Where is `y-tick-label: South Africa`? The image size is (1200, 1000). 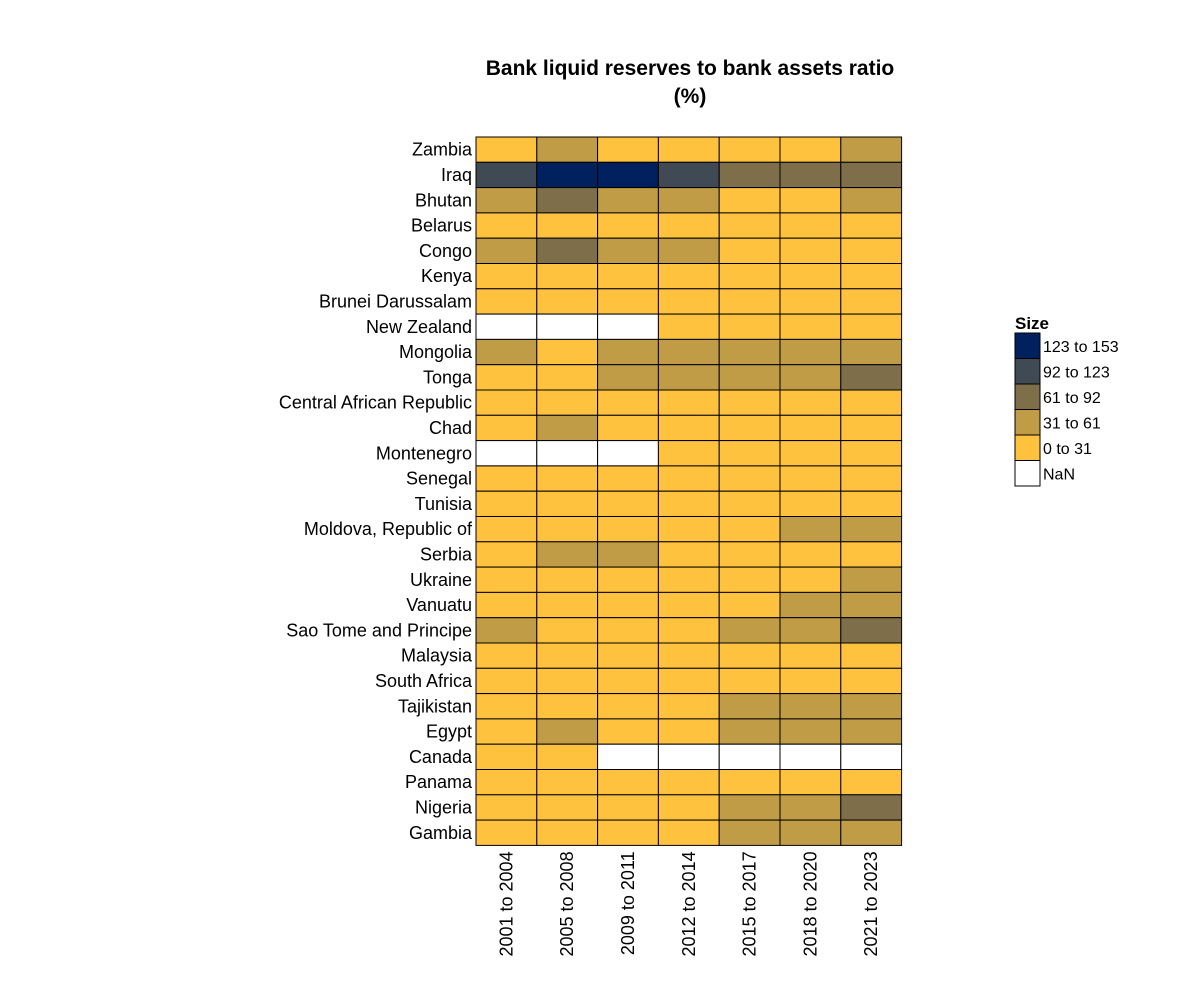
y-tick-label: South Africa is located at coordinates (424, 681).